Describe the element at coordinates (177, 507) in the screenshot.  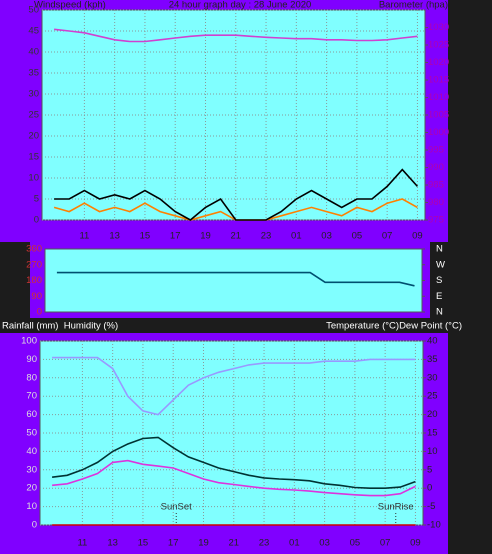
I see `annotation-label: SunSet` at that location.